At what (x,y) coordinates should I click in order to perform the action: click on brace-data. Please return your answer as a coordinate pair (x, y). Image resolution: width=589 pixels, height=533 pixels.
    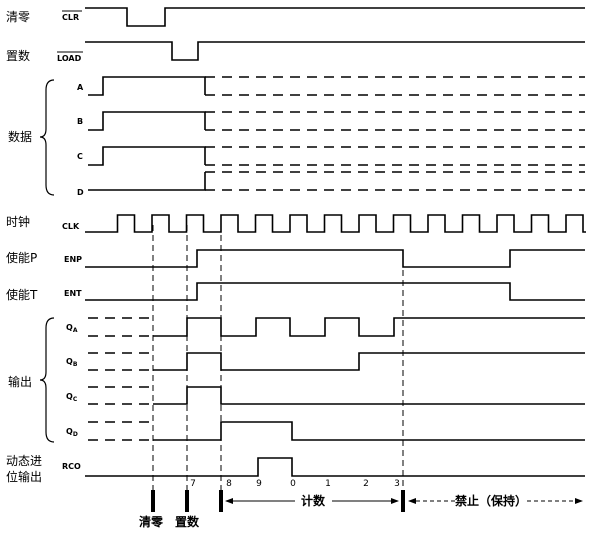
    Looking at the image, I should click on (47, 137).